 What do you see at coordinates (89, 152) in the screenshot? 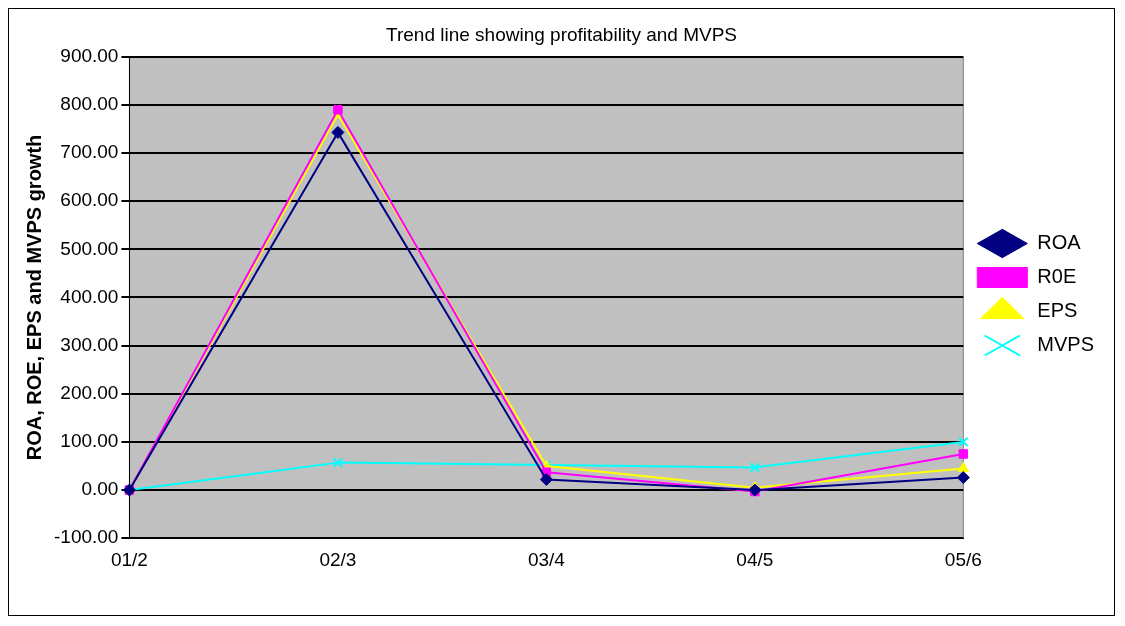
I see `y-tick-label: 700.00` at bounding box center [89, 152].